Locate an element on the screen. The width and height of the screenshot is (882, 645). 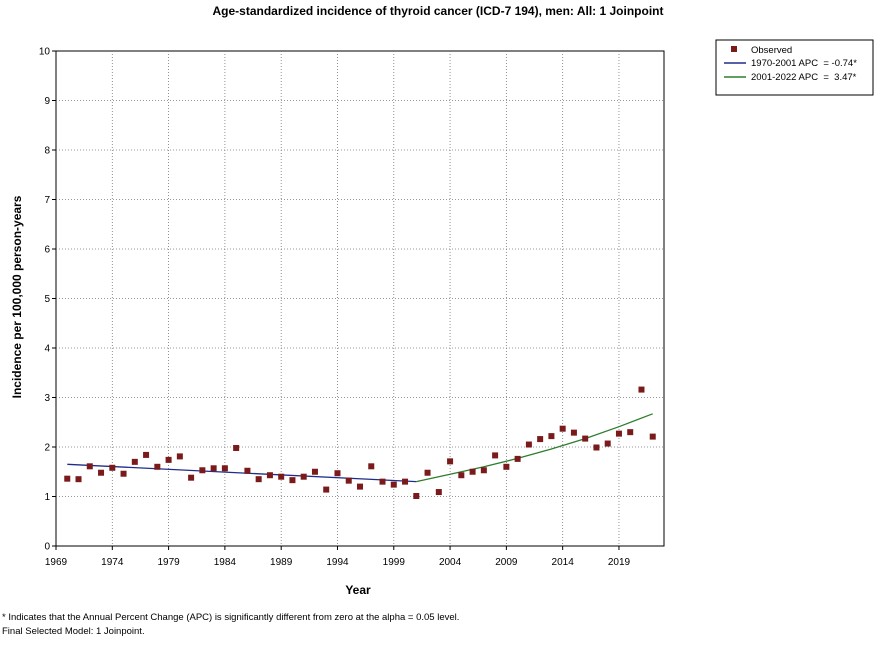
y-tick-label: 1 is located at coordinates (47, 497).